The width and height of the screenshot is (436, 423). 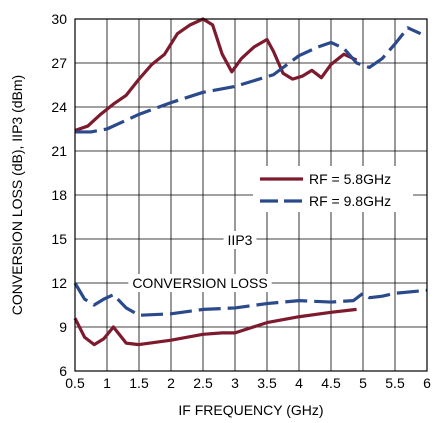 I want to click on legend-background, so click(x=333, y=189).